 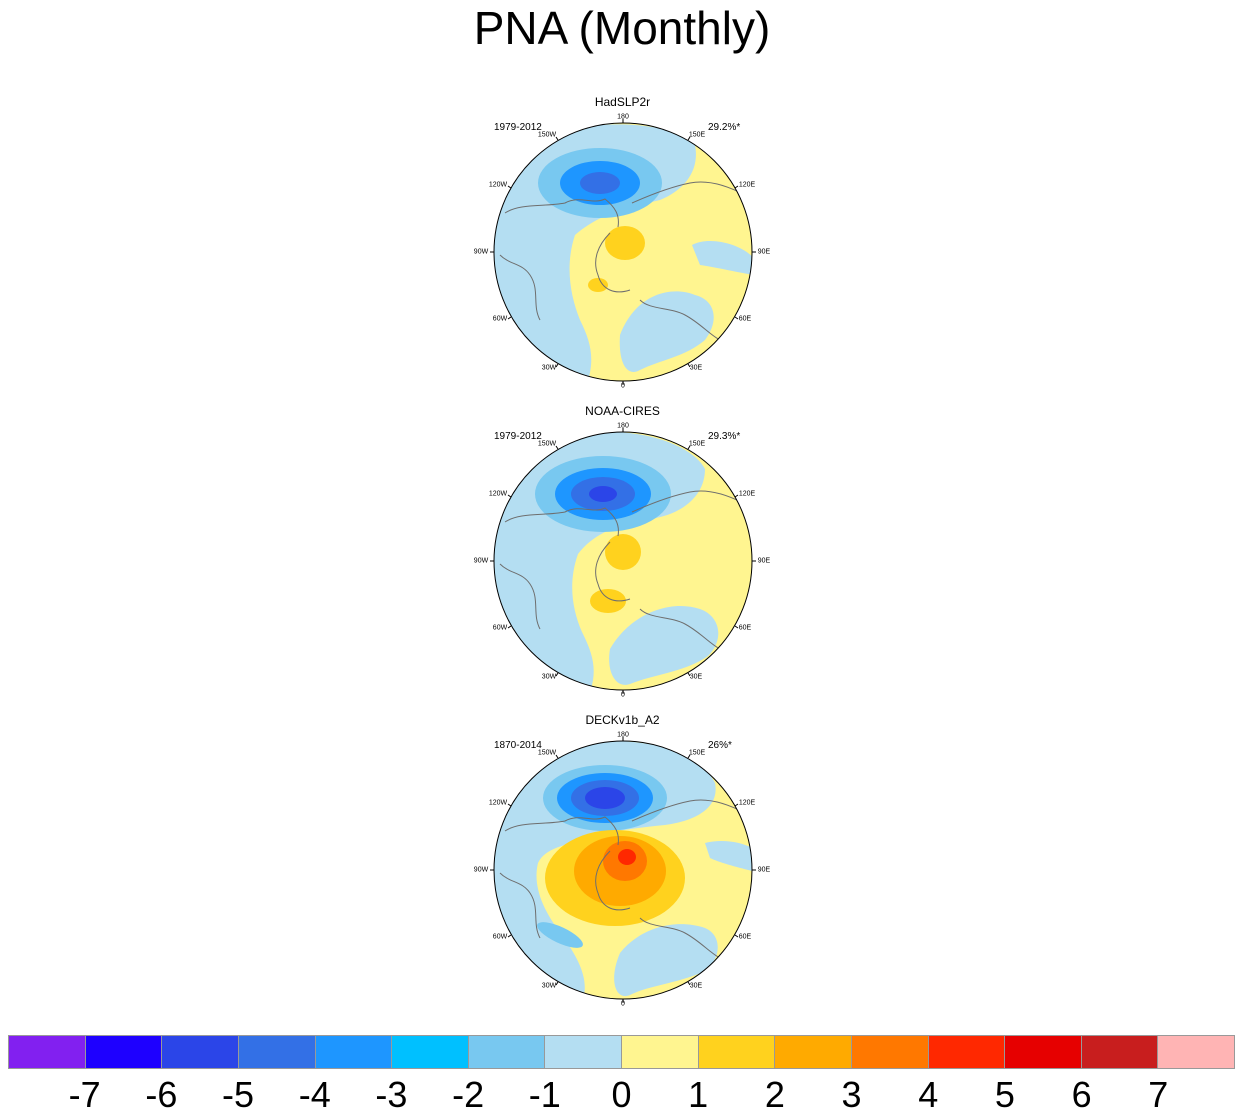 I want to click on colorbar-tick-label: -3, so click(x=391, y=1094).